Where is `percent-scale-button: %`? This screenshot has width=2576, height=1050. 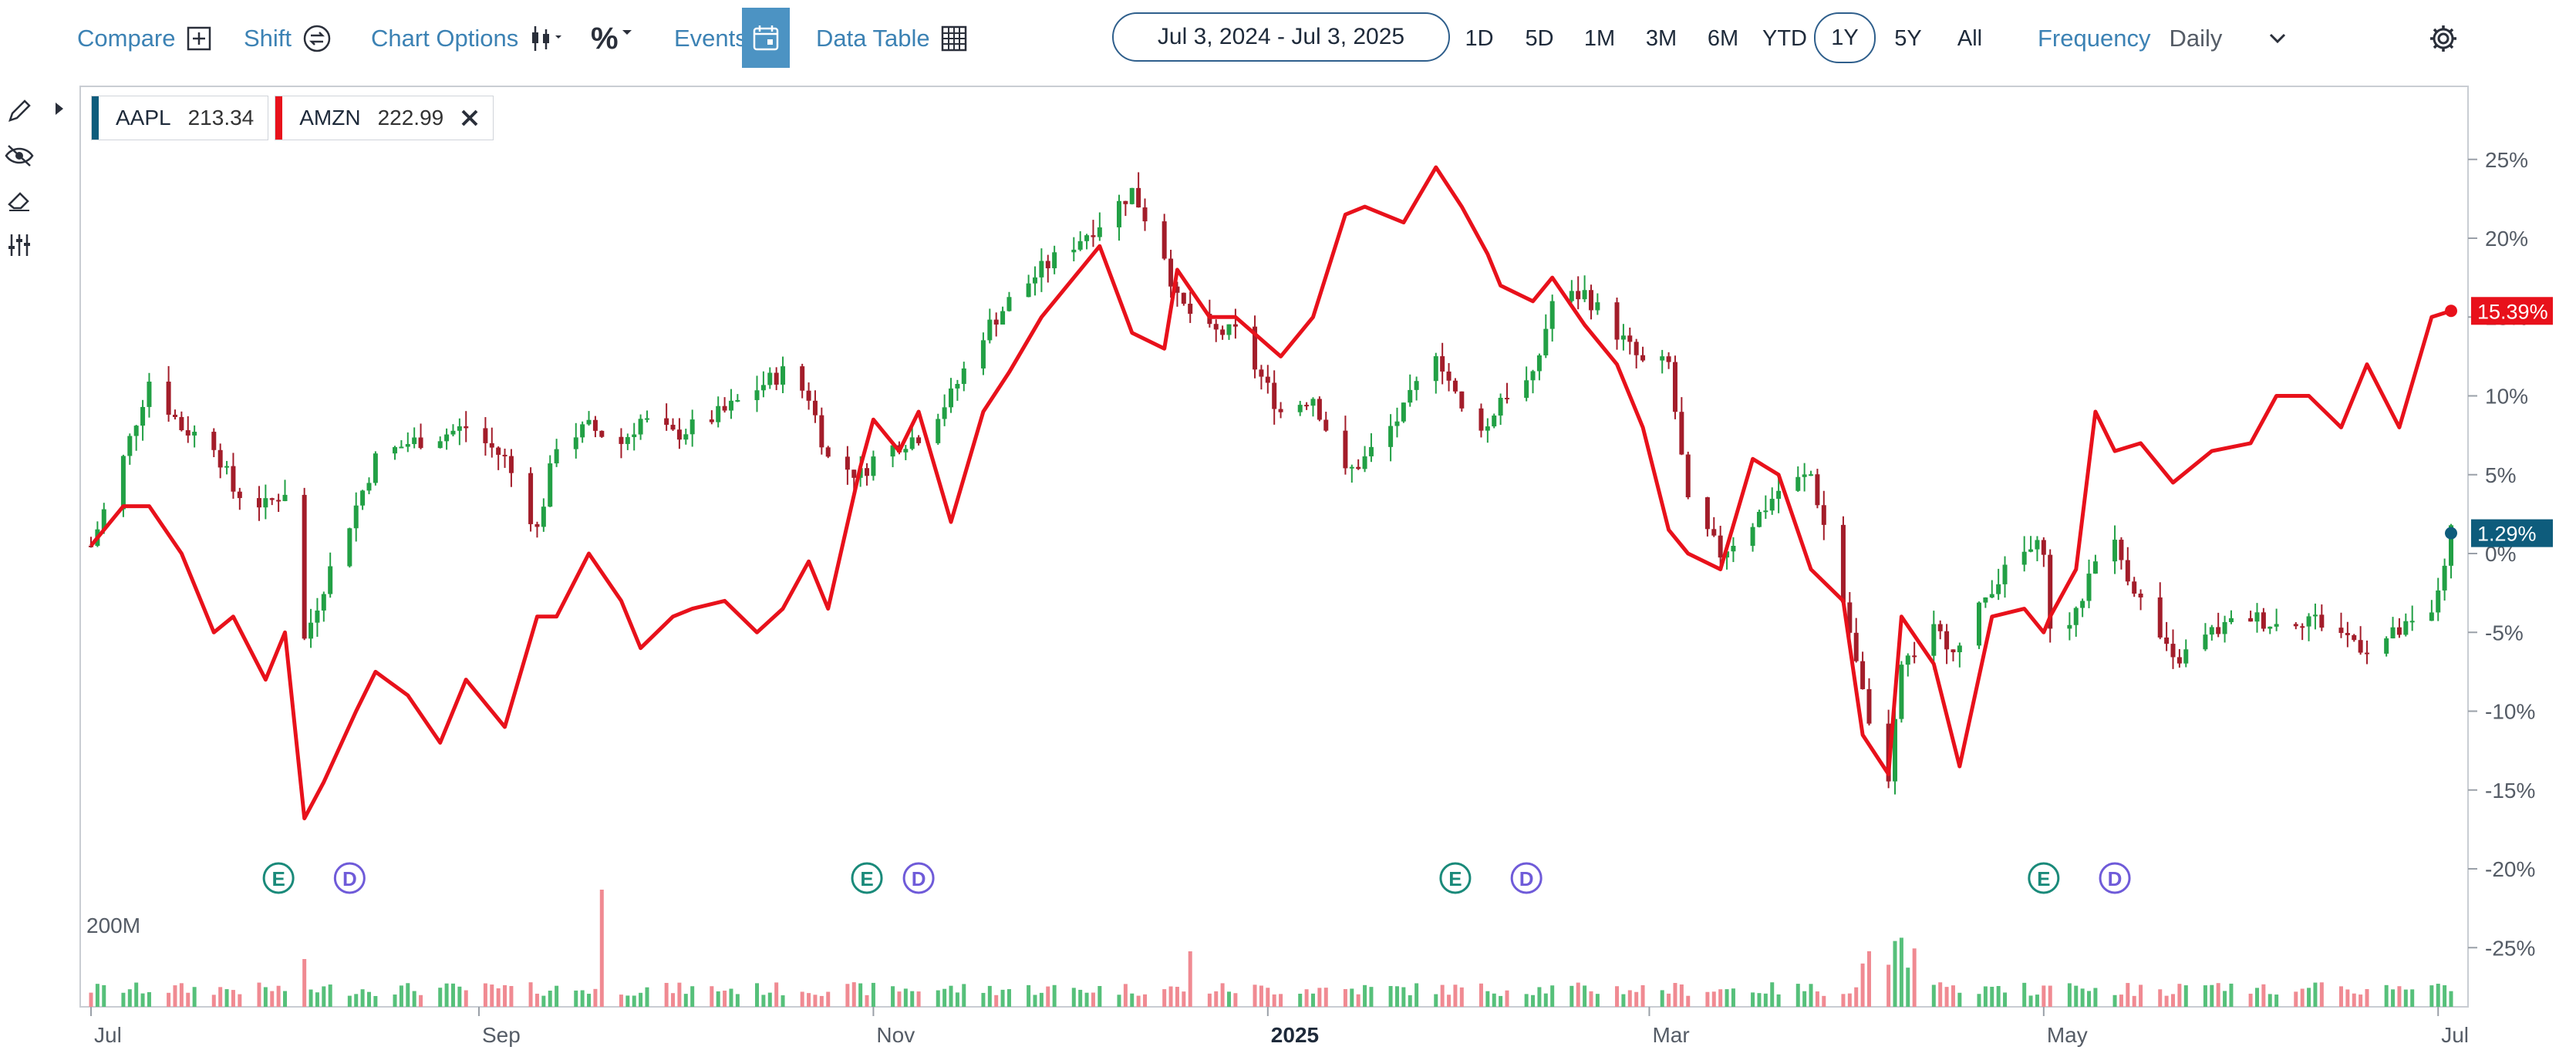
percent-scale-button: % is located at coordinates (611, 39).